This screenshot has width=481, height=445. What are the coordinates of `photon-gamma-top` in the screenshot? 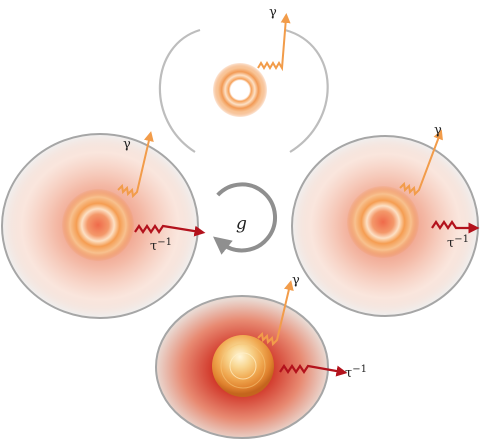 It's located at (274, 42).